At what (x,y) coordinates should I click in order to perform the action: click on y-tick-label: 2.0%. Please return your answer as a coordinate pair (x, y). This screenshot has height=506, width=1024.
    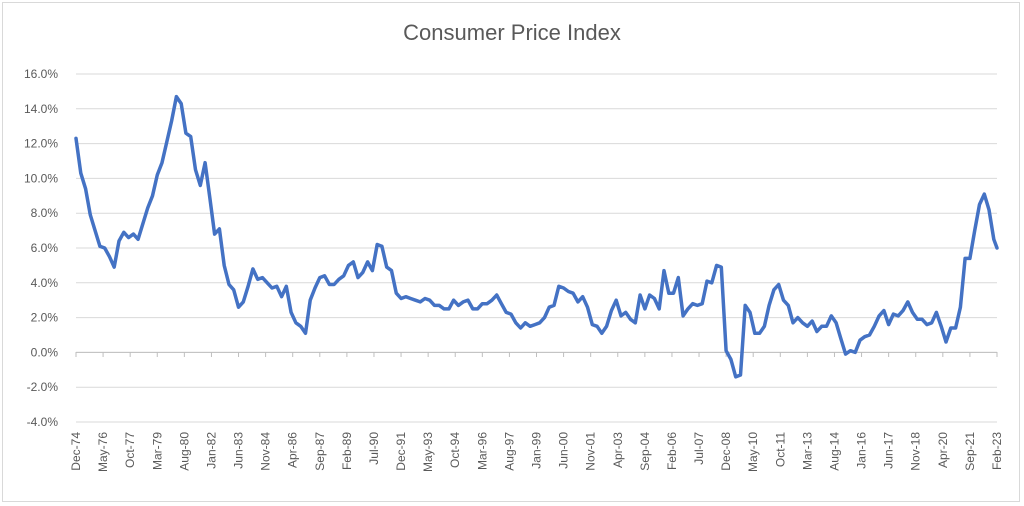
    Looking at the image, I should click on (45, 318).